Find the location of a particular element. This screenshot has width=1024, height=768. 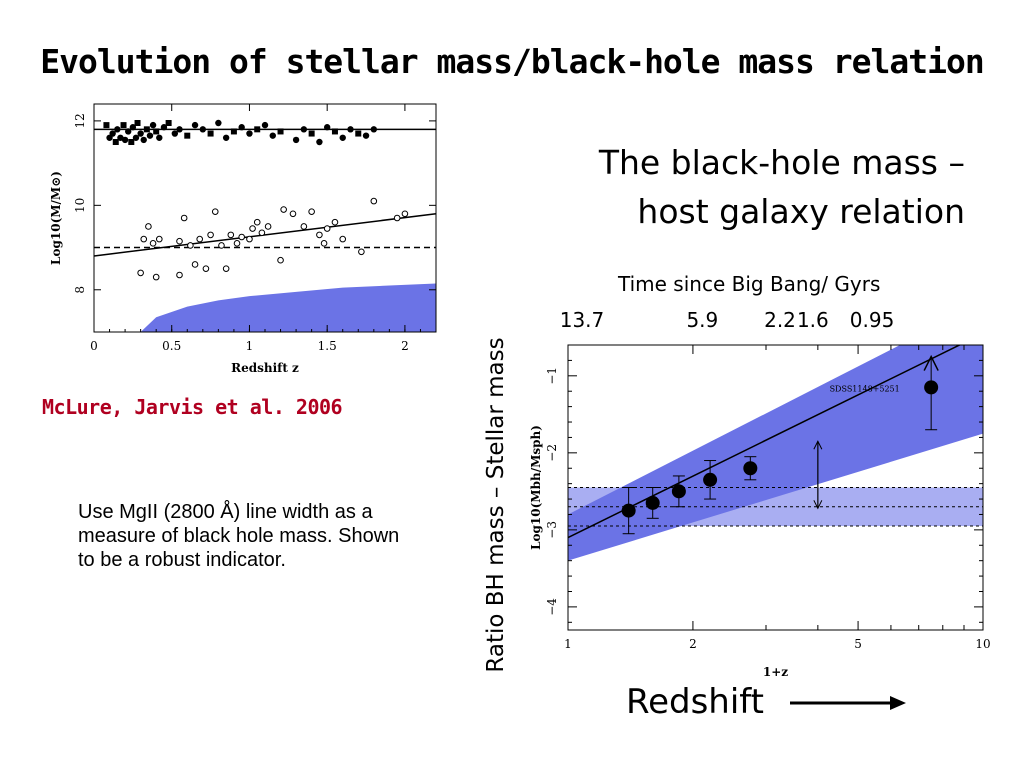

y-axis-label: Log10(M/M⊙) is located at coordinates (56, 218).